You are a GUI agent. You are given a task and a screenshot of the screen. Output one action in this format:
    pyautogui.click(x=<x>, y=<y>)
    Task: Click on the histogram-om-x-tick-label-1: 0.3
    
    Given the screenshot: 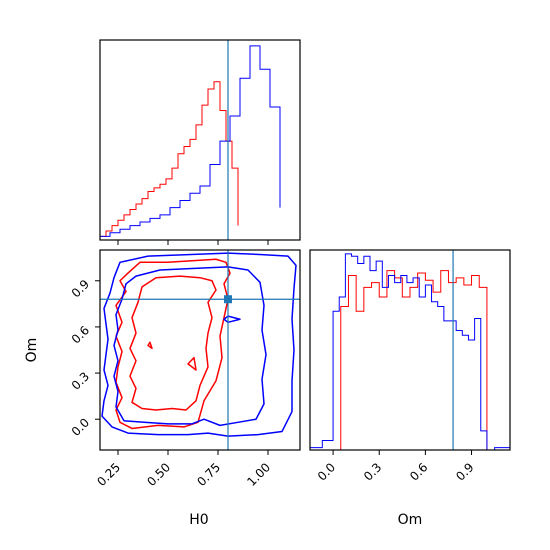 What is the action you would take?
    pyautogui.click(x=372, y=471)
    